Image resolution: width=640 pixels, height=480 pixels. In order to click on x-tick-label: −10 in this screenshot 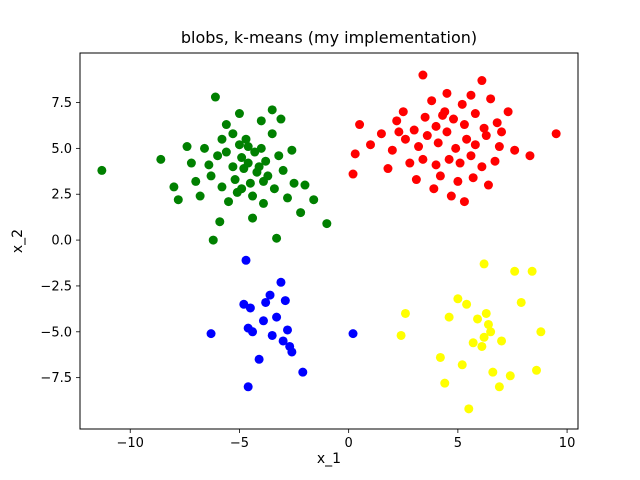, I will do `click(130, 443)`.